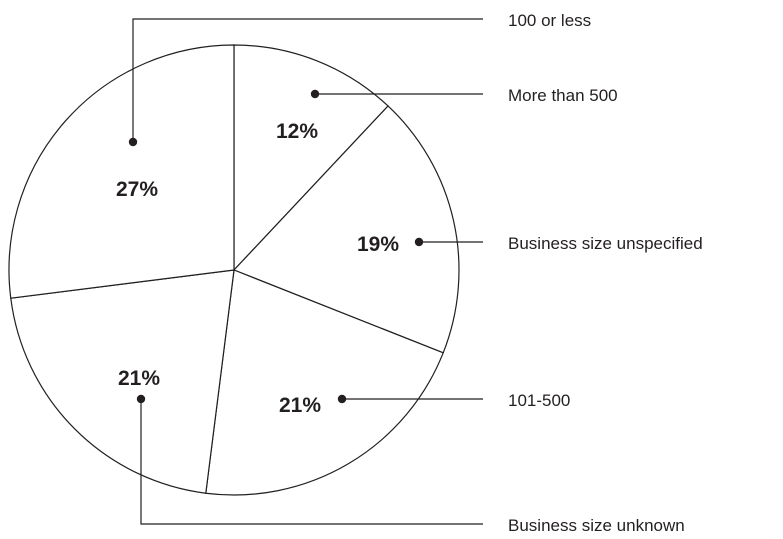  What do you see at coordinates (121, 171) in the screenshot?
I see `pie-slice-100-or-less` at bounding box center [121, 171].